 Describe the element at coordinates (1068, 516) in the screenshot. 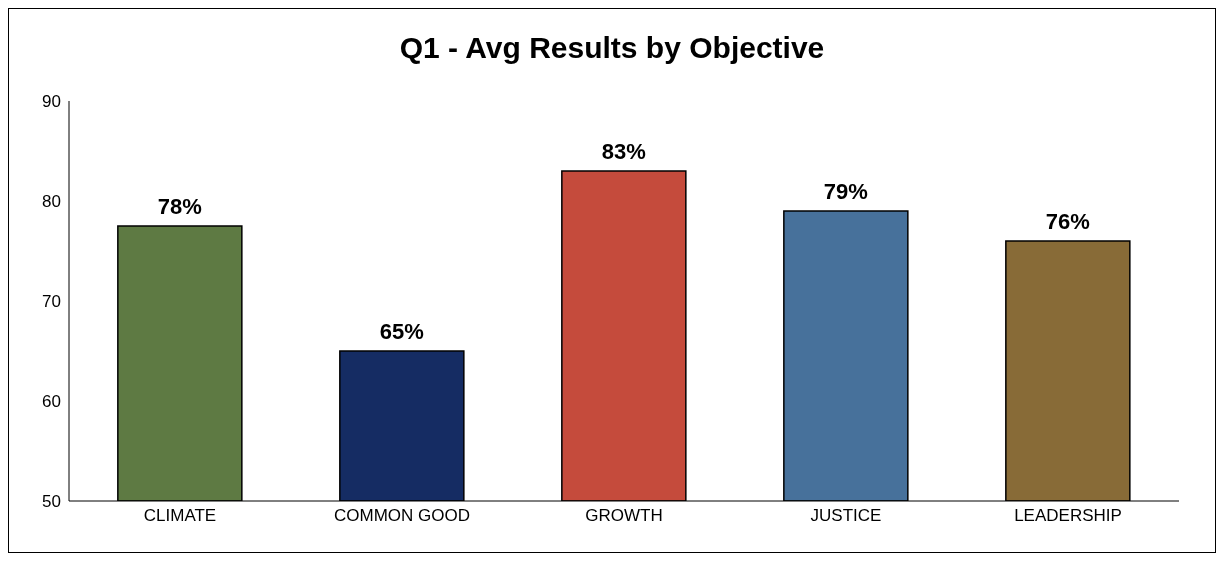

I see `x-tick-label: LEADERSHIP` at that location.